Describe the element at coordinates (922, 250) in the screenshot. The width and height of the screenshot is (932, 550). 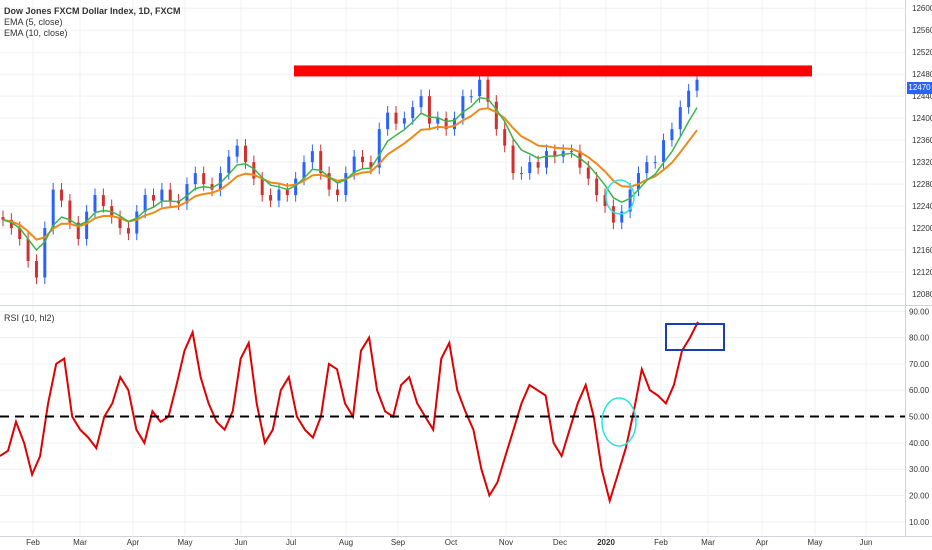
I see `y-tick-label: 12160` at that location.